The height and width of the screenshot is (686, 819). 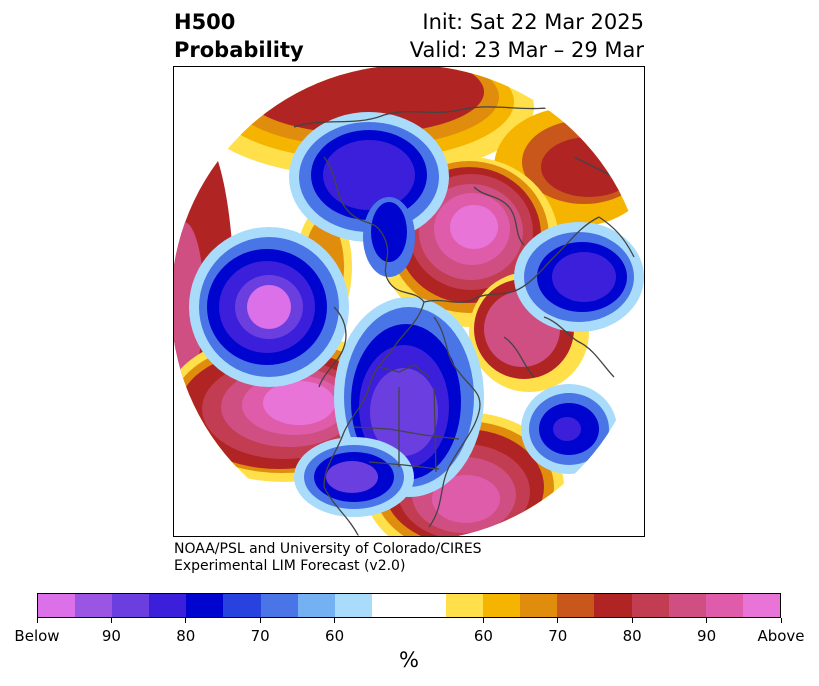 I want to click on colorbar-tick-label: Above, so click(x=781, y=636).